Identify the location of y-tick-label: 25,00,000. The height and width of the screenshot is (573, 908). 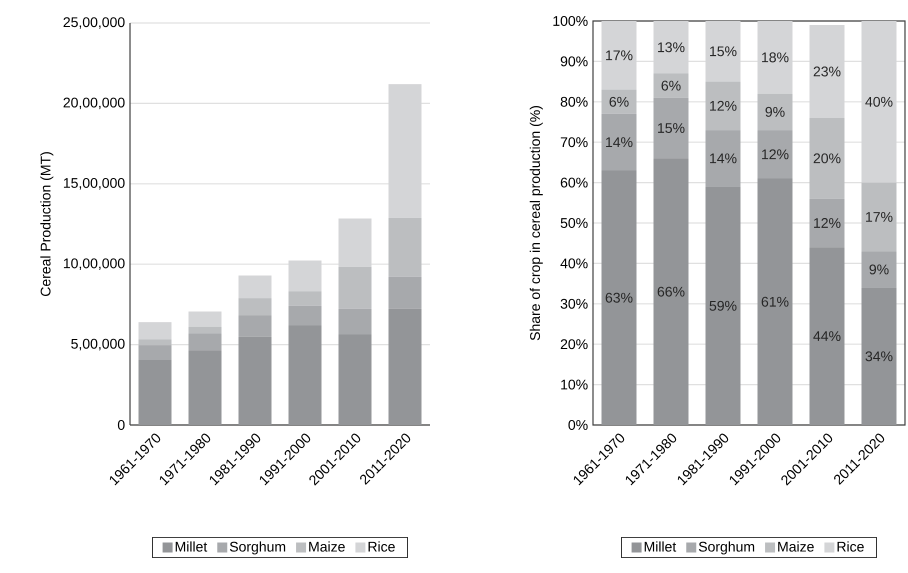
(94, 23).